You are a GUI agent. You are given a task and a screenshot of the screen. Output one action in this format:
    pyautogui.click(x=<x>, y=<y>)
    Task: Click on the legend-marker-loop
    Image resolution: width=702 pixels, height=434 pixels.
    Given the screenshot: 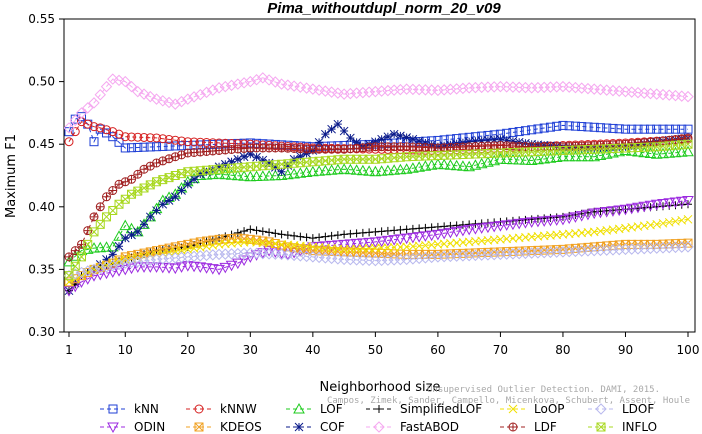 What is the action you would take?
    pyautogui.click(x=513, y=409)
    